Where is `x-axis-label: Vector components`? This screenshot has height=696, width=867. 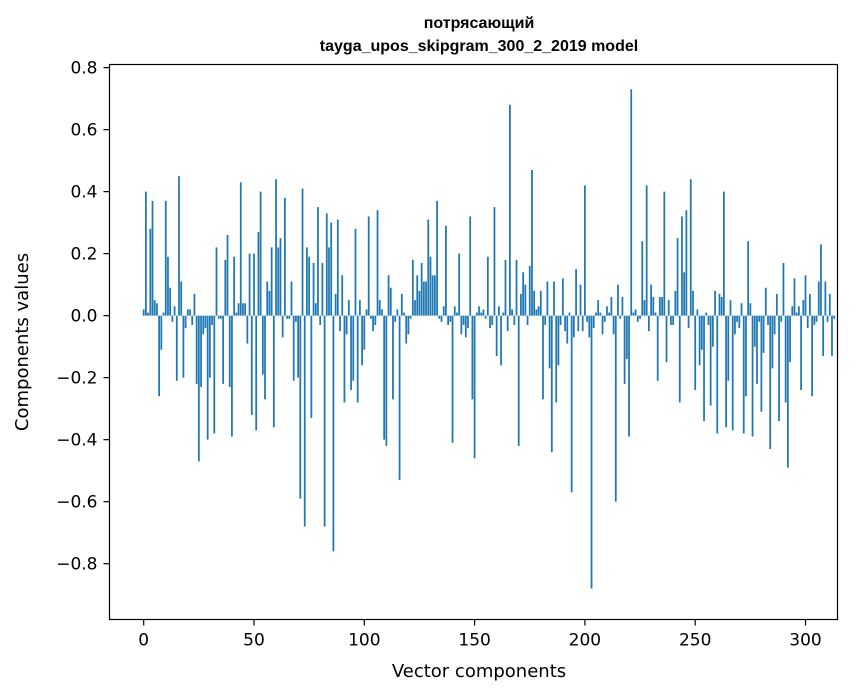
x-axis-label: Vector components is located at coordinates (479, 671).